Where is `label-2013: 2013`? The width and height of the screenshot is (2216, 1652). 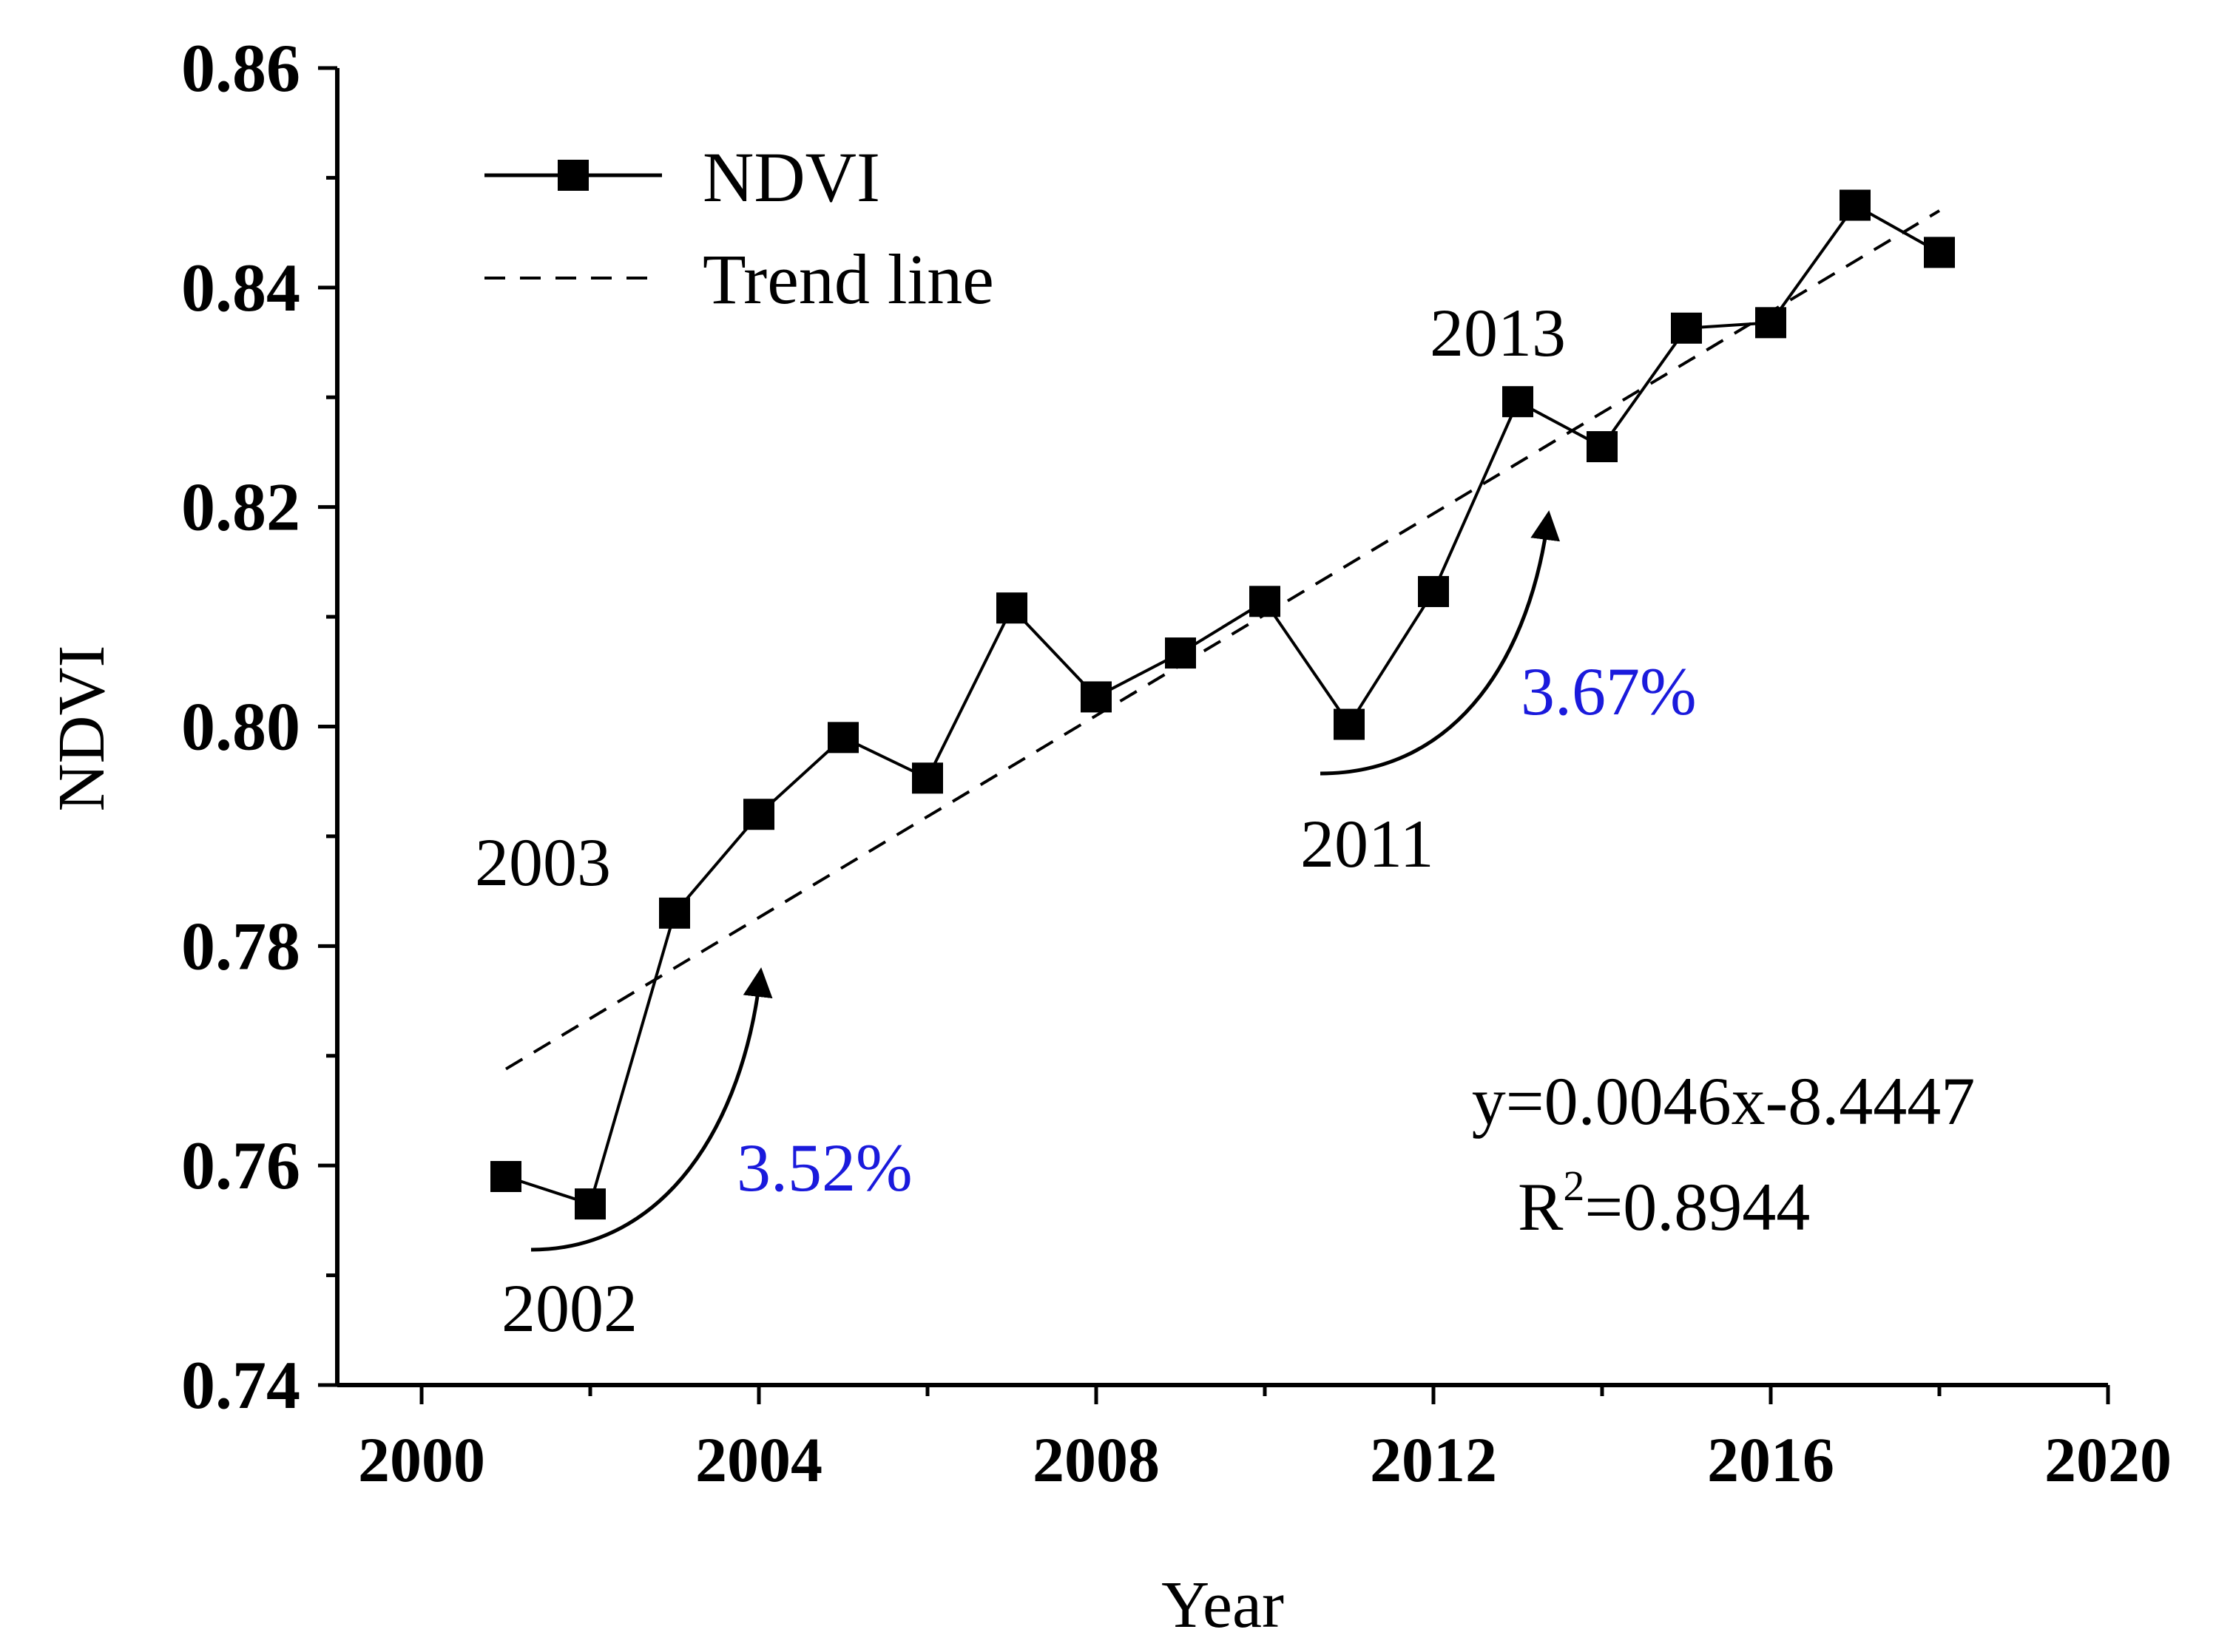
label-2013: 2013 is located at coordinates (1498, 332).